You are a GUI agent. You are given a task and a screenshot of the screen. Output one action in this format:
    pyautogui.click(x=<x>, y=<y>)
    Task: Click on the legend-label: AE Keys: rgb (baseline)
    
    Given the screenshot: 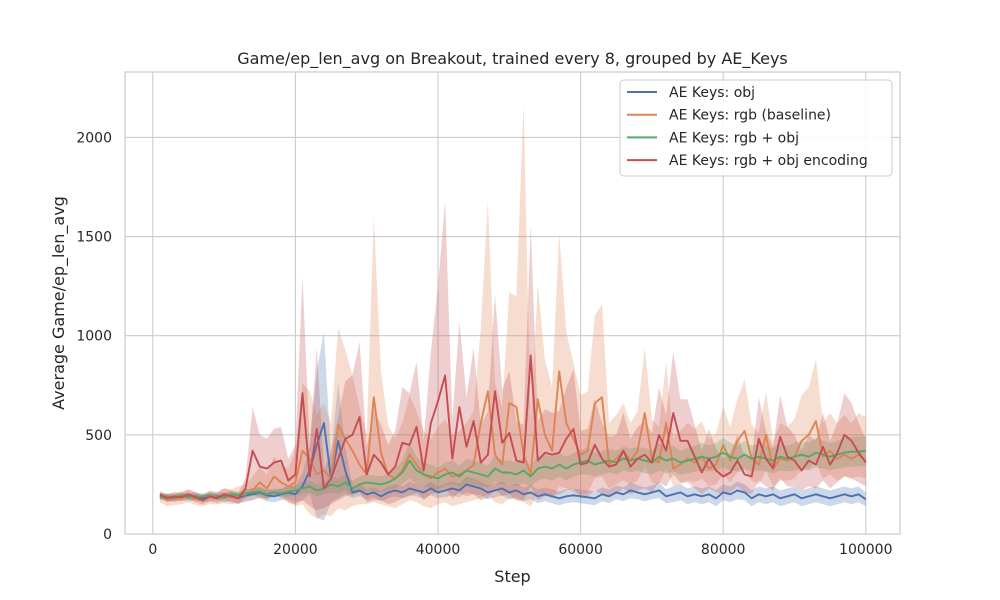 What is the action you would take?
    pyautogui.click(x=750, y=116)
    